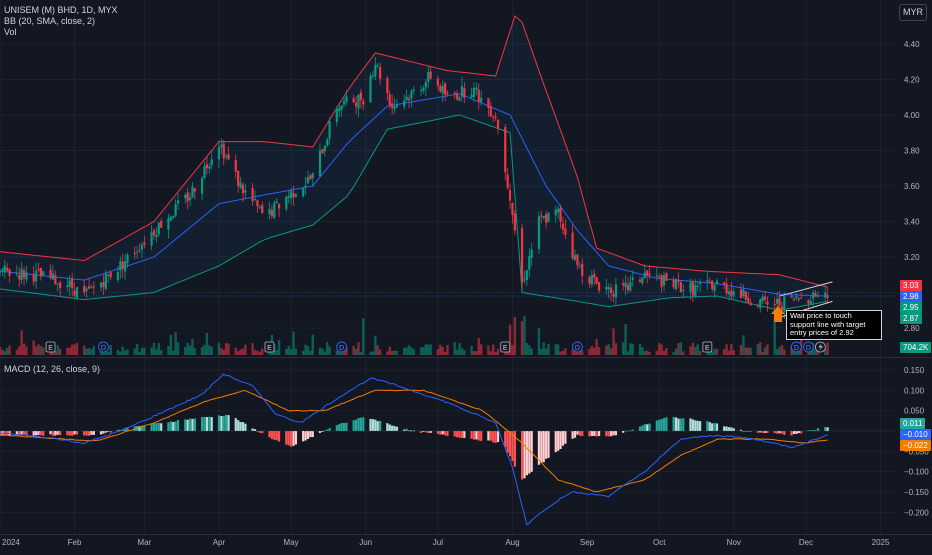 The image size is (932, 555). What do you see at coordinates (806, 289) in the screenshot?
I see `resistance-trendline` at bounding box center [806, 289].